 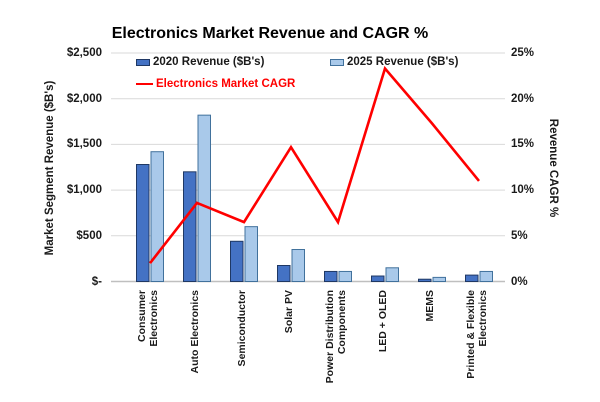 I want to click on legend-item-2025: 2025 Revenue ($B's), so click(x=394, y=62).